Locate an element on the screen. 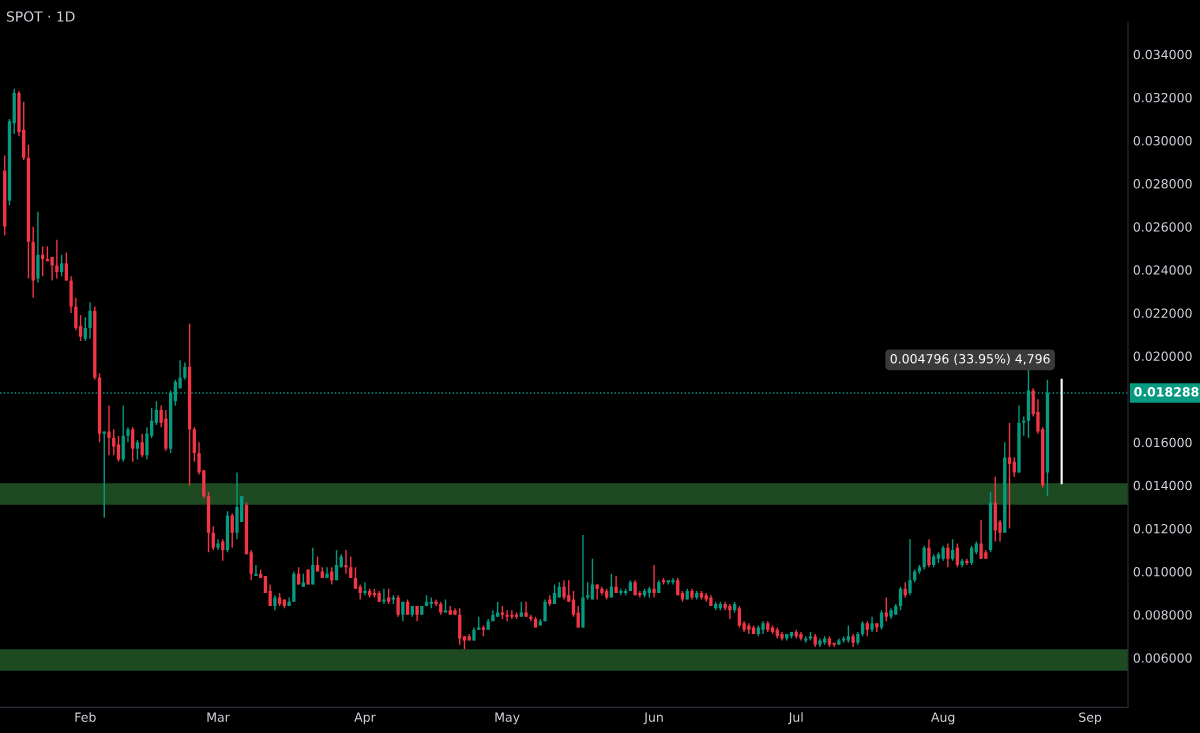 This screenshot has height=733, width=1200. y-tick-label: 0.020000 is located at coordinates (1162, 356).